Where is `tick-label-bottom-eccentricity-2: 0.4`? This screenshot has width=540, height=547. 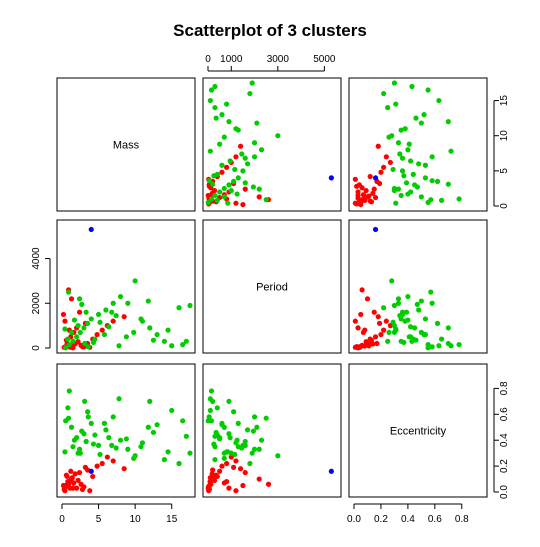
tick-label-bottom-eccentricity-2: 0.4 is located at coordinates (408, 519).